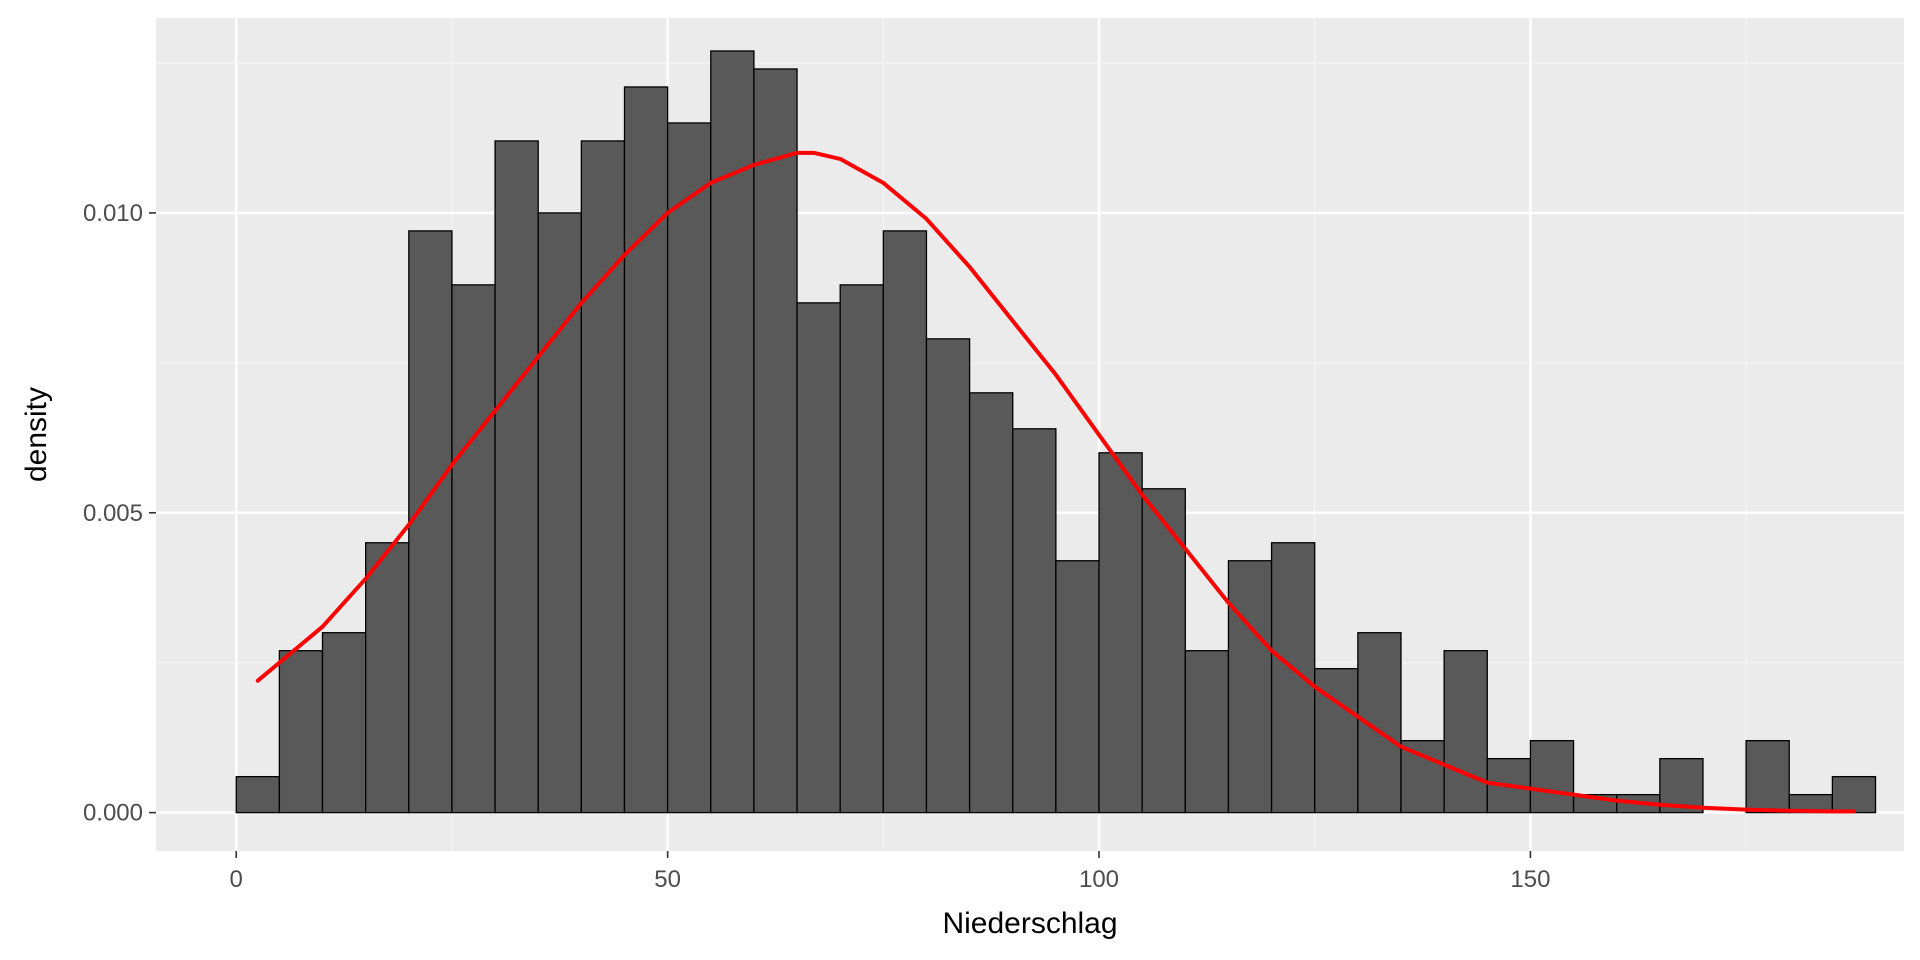  What do you see at coordinates (113, 813) in the screenshot?
I see `y-tick-label: 0.000` at bounding box center [113, 813].